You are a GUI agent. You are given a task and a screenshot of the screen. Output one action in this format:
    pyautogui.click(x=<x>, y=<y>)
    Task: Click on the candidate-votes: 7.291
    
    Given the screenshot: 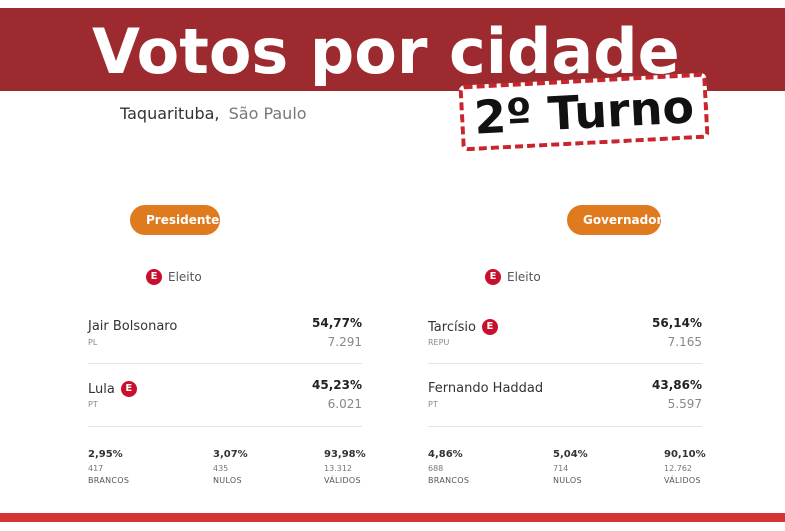 What is the action you would take?
    pyautogui.click(x=344, y=342)
    